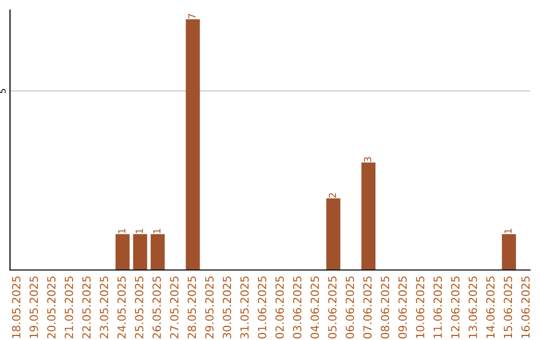 The height and width of the screenshot is (340, 540). Describe the element at coordinates (367, 307) in the screenshot. I see `x-tick-label: 07.06.2025` at that location.